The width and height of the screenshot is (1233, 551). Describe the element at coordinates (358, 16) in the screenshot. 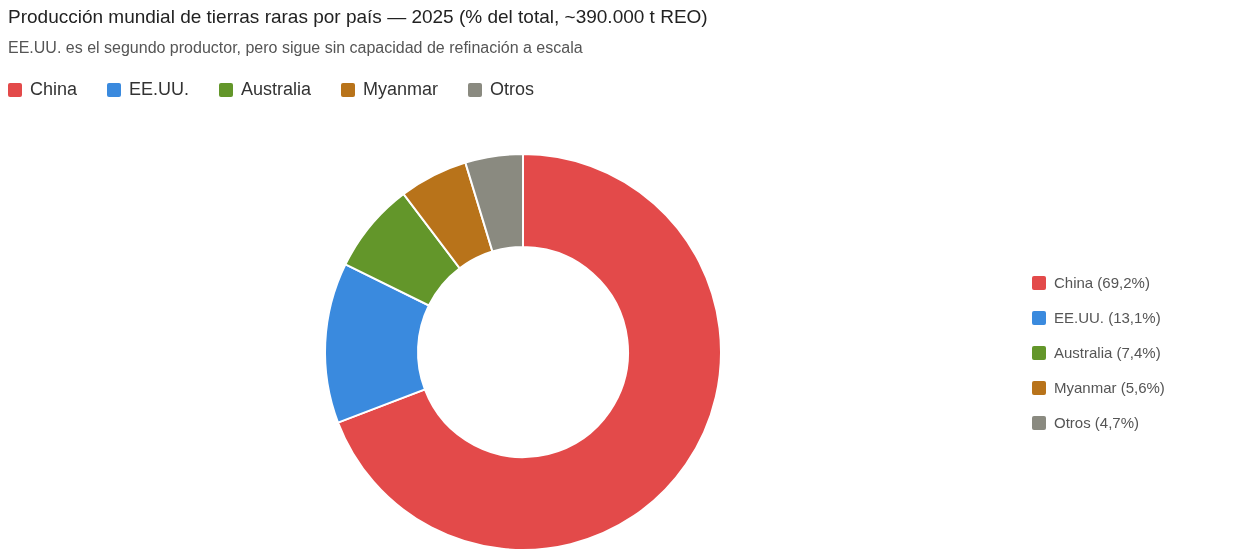

I see `chart-title: Producción mundial de tierras raras por país — 2025 (% del total, ~390.000 t REO)` at that location.